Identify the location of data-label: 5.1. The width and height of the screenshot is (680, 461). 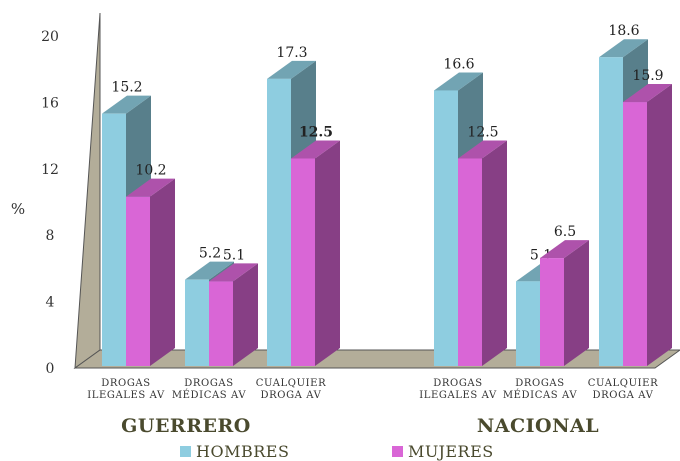
(234, 255).